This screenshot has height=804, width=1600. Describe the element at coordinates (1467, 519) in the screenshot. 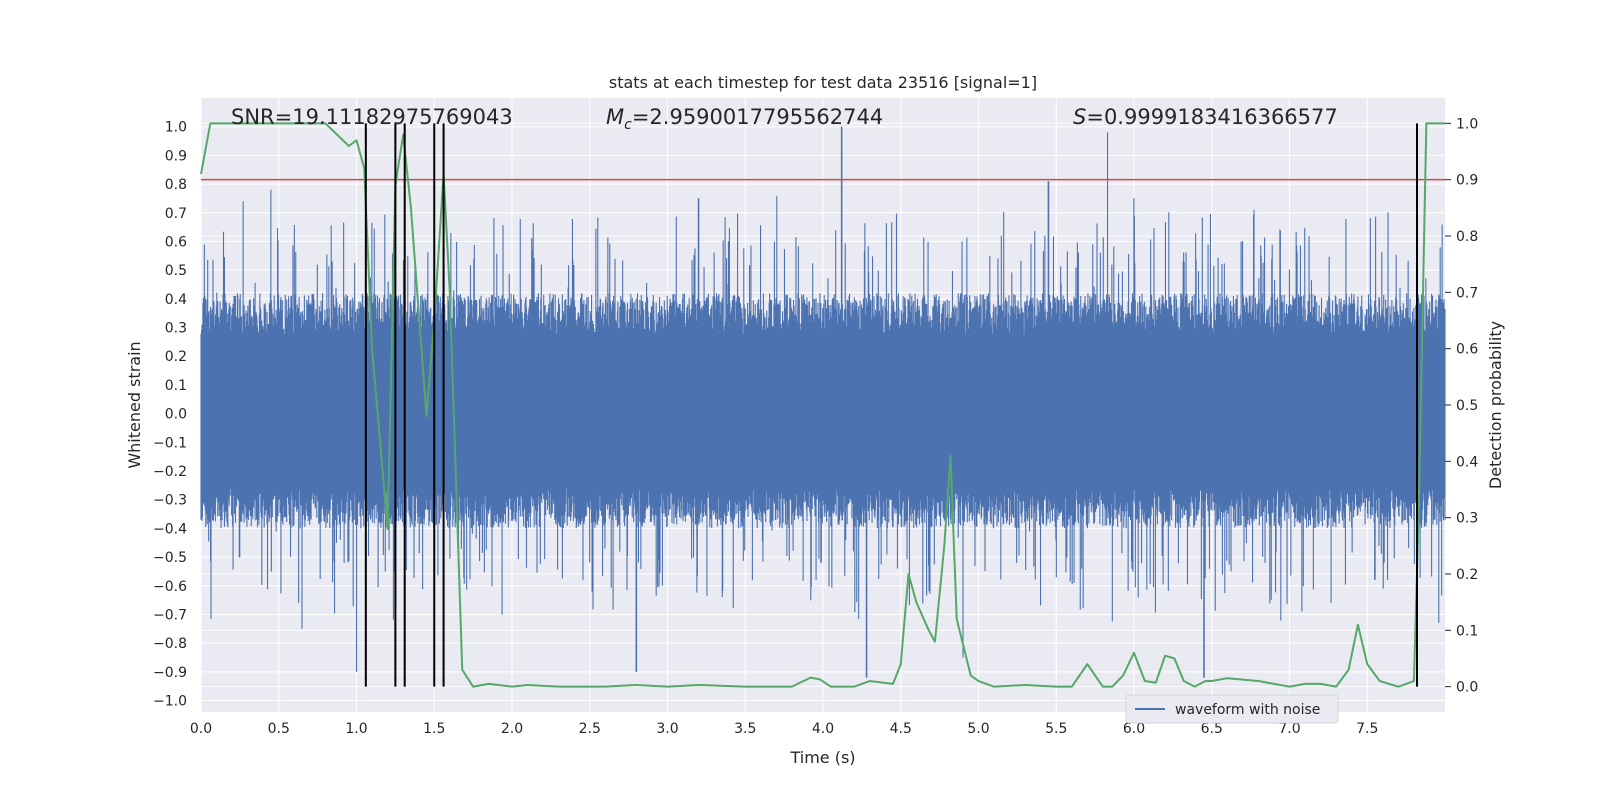

I see `y-right-tick-label: 0.3` at that location.